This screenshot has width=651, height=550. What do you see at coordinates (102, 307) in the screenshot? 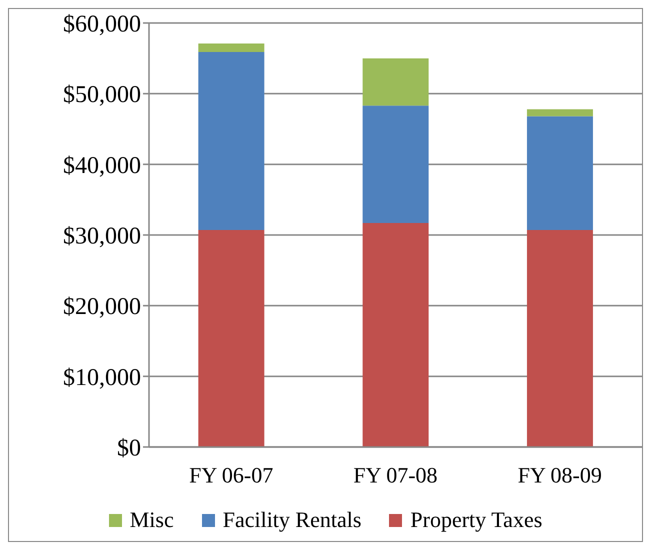
I see `y-tick-label: $20,000` at bounding box center [102, 307].